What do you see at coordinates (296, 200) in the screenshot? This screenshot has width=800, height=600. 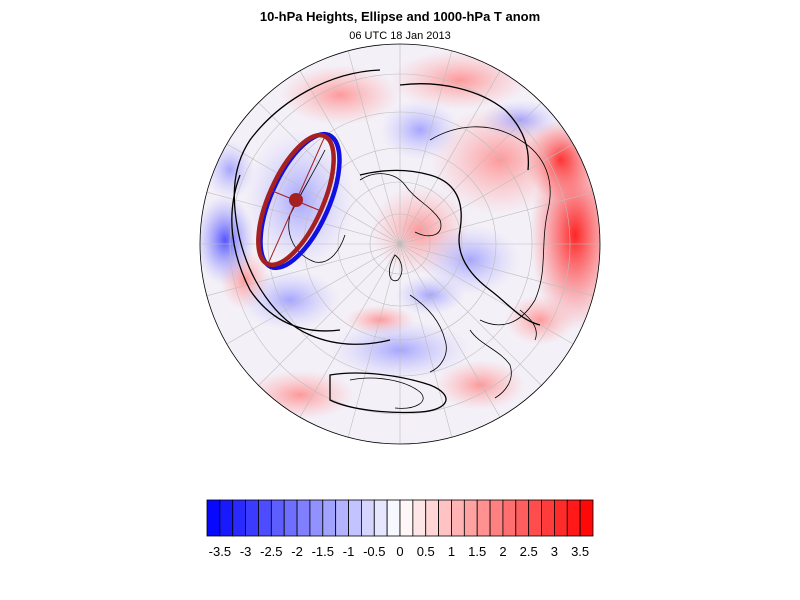 I see `ellipse-center` at bounding box center [296, 200].